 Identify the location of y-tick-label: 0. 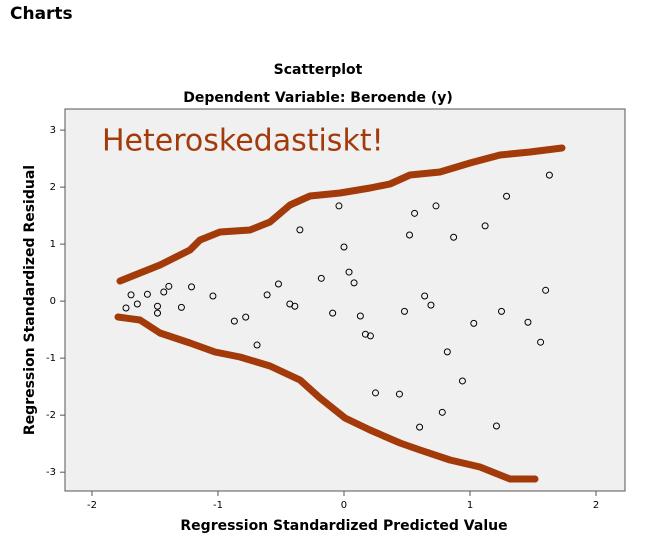
(53, 301).